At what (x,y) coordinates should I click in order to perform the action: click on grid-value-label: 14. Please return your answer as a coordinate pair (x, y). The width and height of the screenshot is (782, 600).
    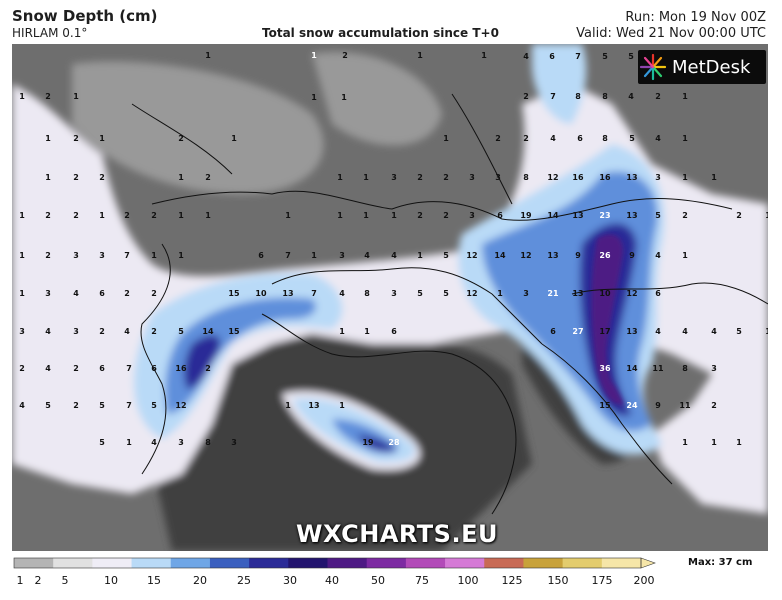
    Looking at the image, I should click on (632, 368).